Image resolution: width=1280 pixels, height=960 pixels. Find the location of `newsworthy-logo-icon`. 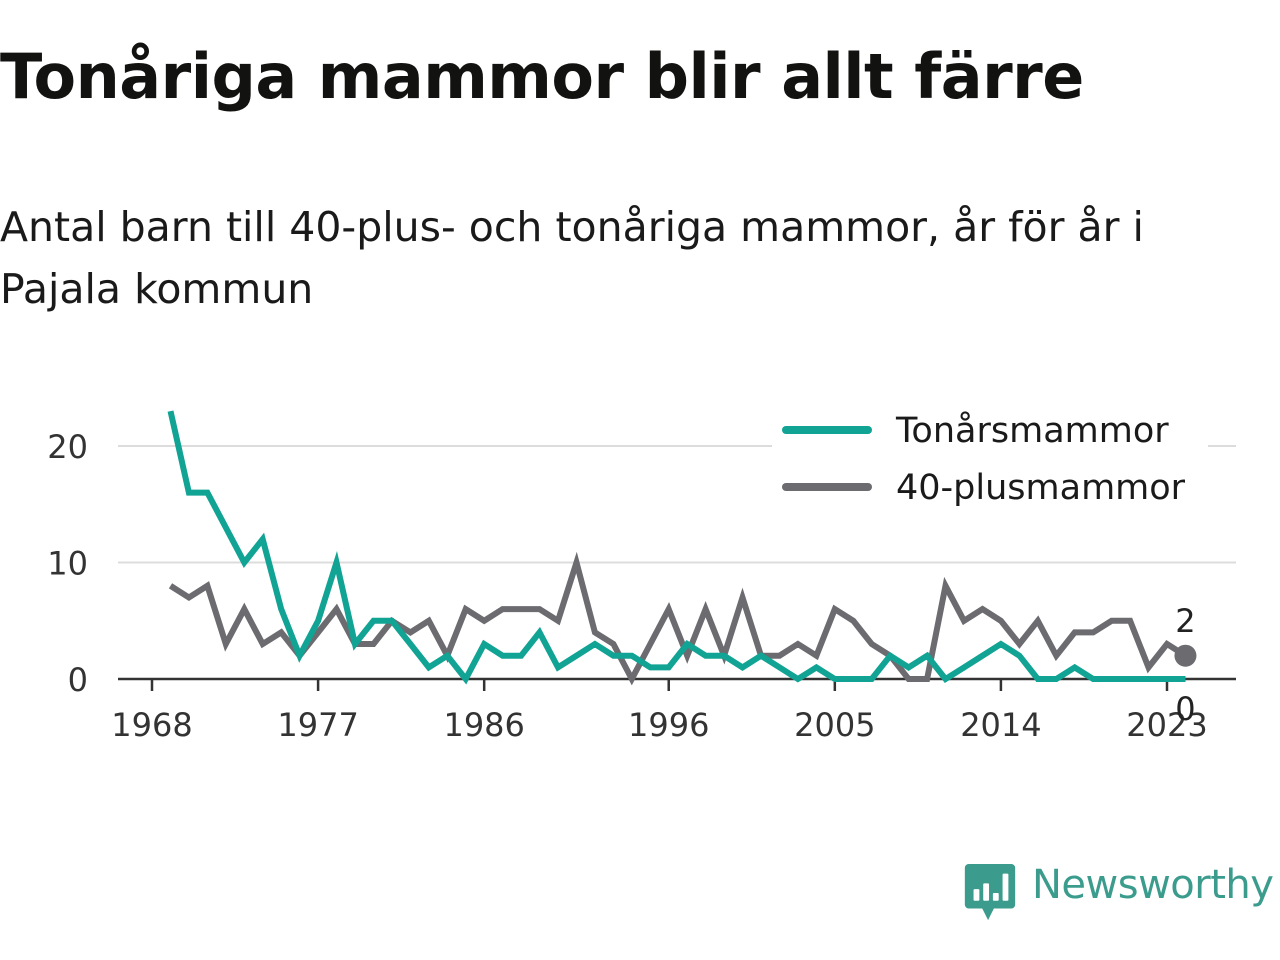

newsworthy-logo-icon is located at coordinates (990, 892).